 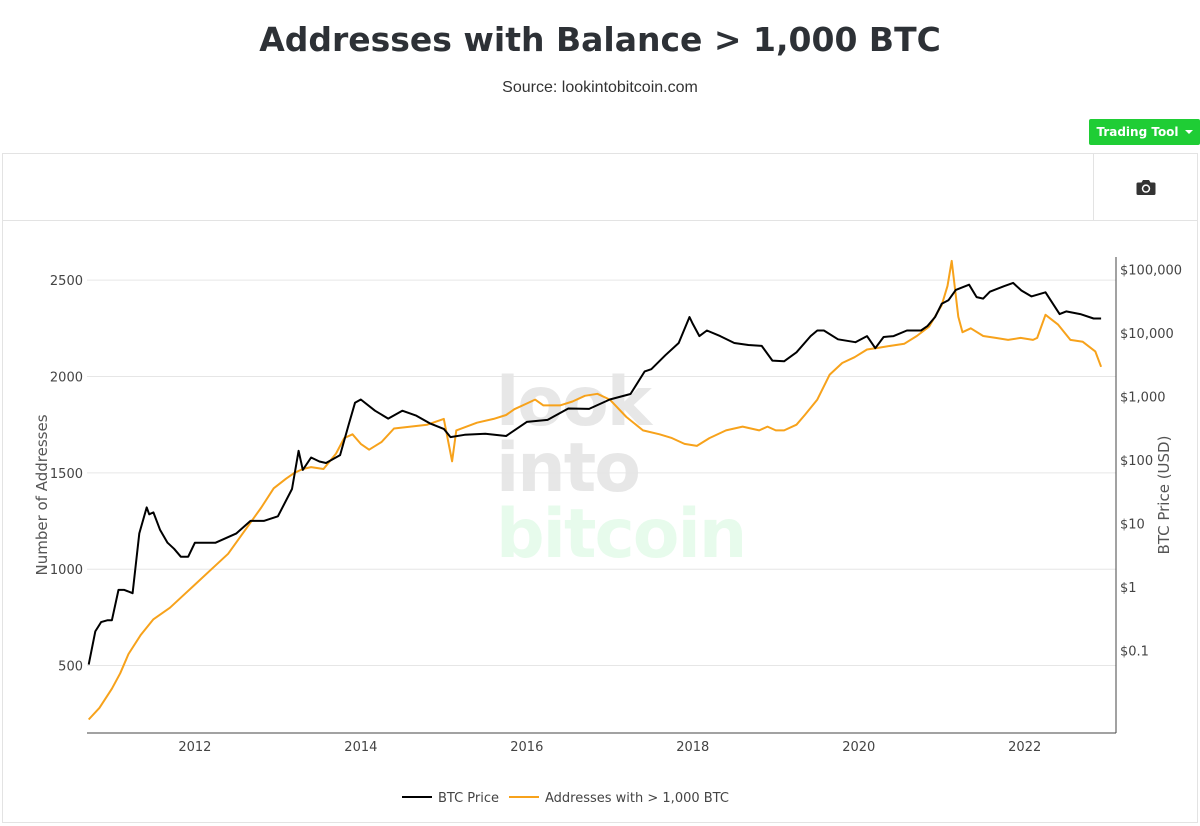 What do you see at coordinates (42, 494) in the screenshot?
I see `y-axis-label: Number of Addresses` at bounding box center [42, 494].